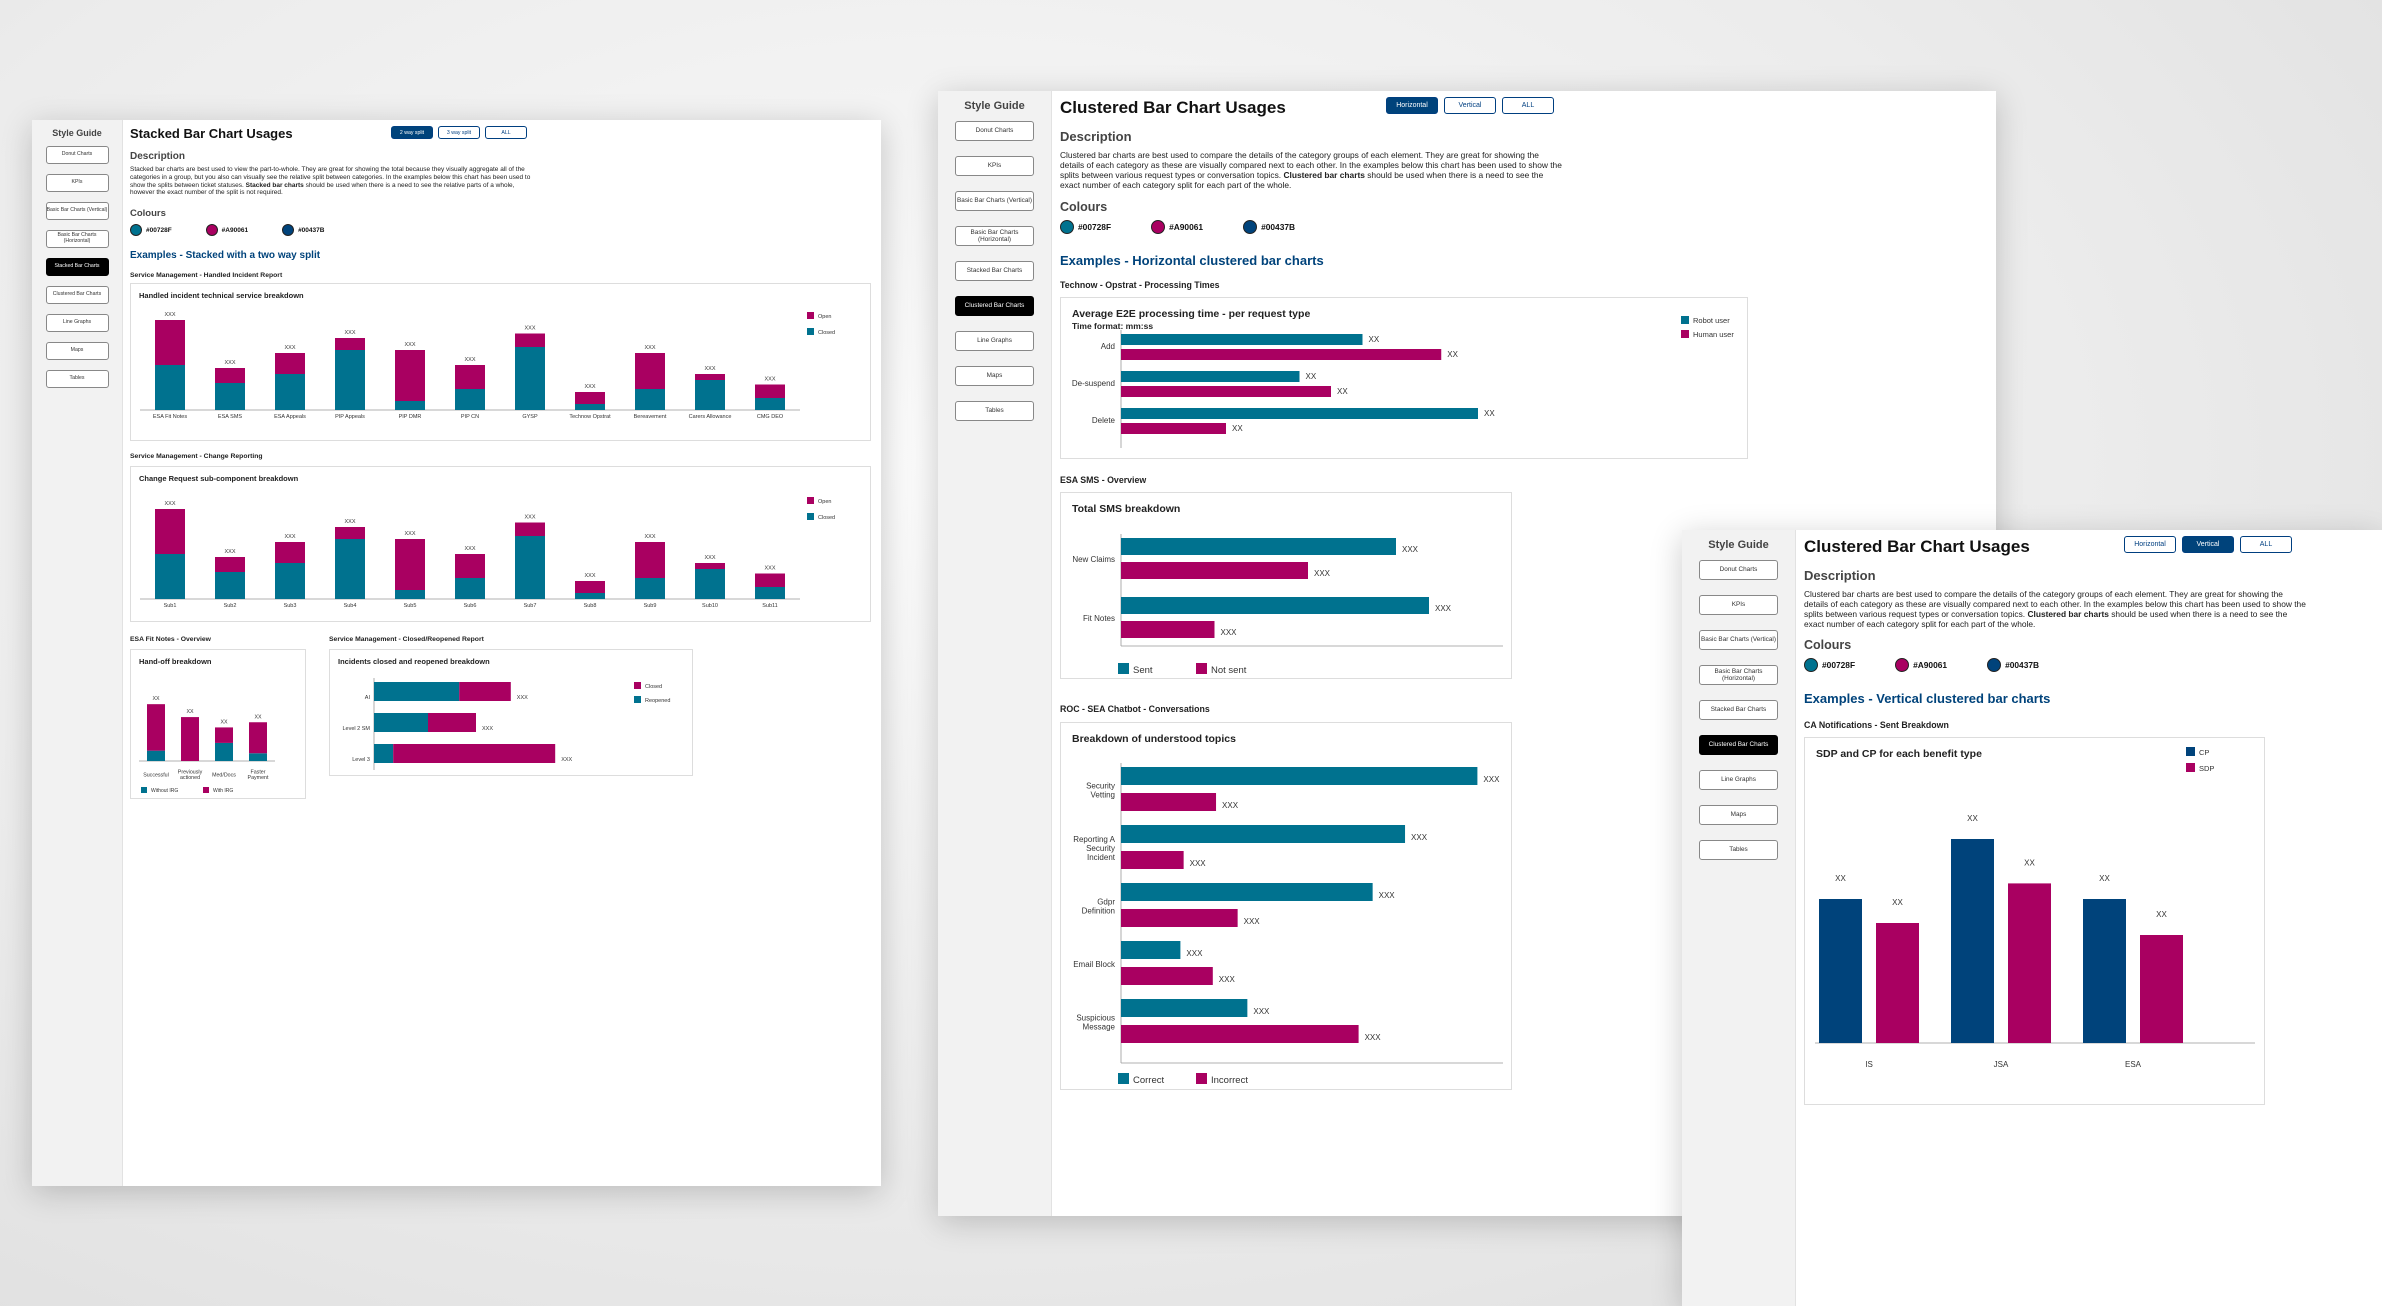 The height and width of the screenshot is (1306, 2382). I want to click on tick-label: ESA, so click(2133, 1064).